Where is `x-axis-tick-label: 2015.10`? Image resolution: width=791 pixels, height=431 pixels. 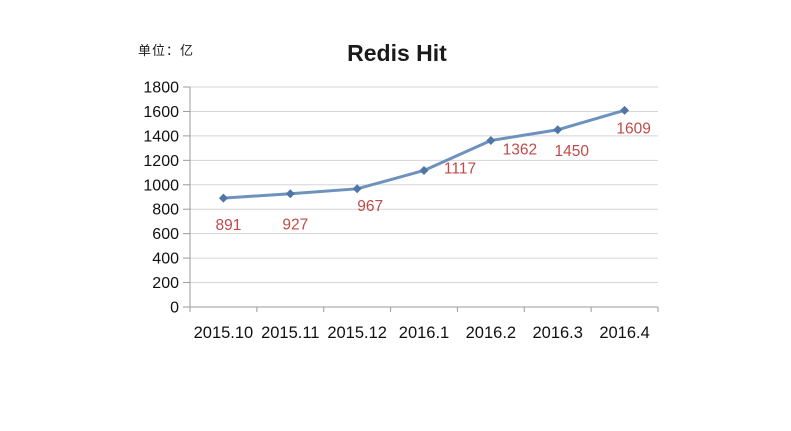
x-axis-tick-label: 2015.10 is located at coordinates (224, 333).